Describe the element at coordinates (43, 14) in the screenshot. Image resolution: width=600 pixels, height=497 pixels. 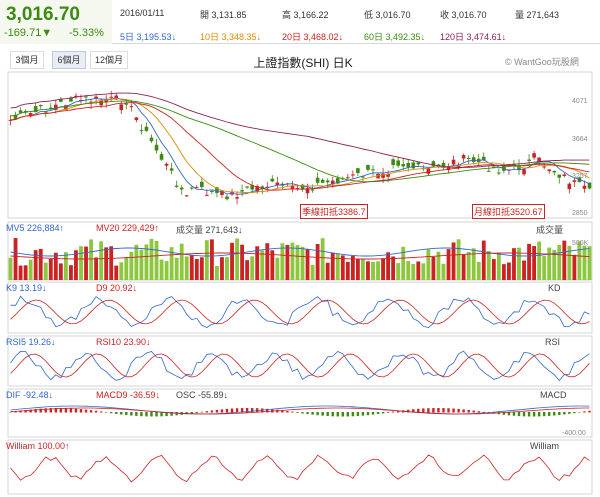
I see `last-price: 3,016.70` at that location.